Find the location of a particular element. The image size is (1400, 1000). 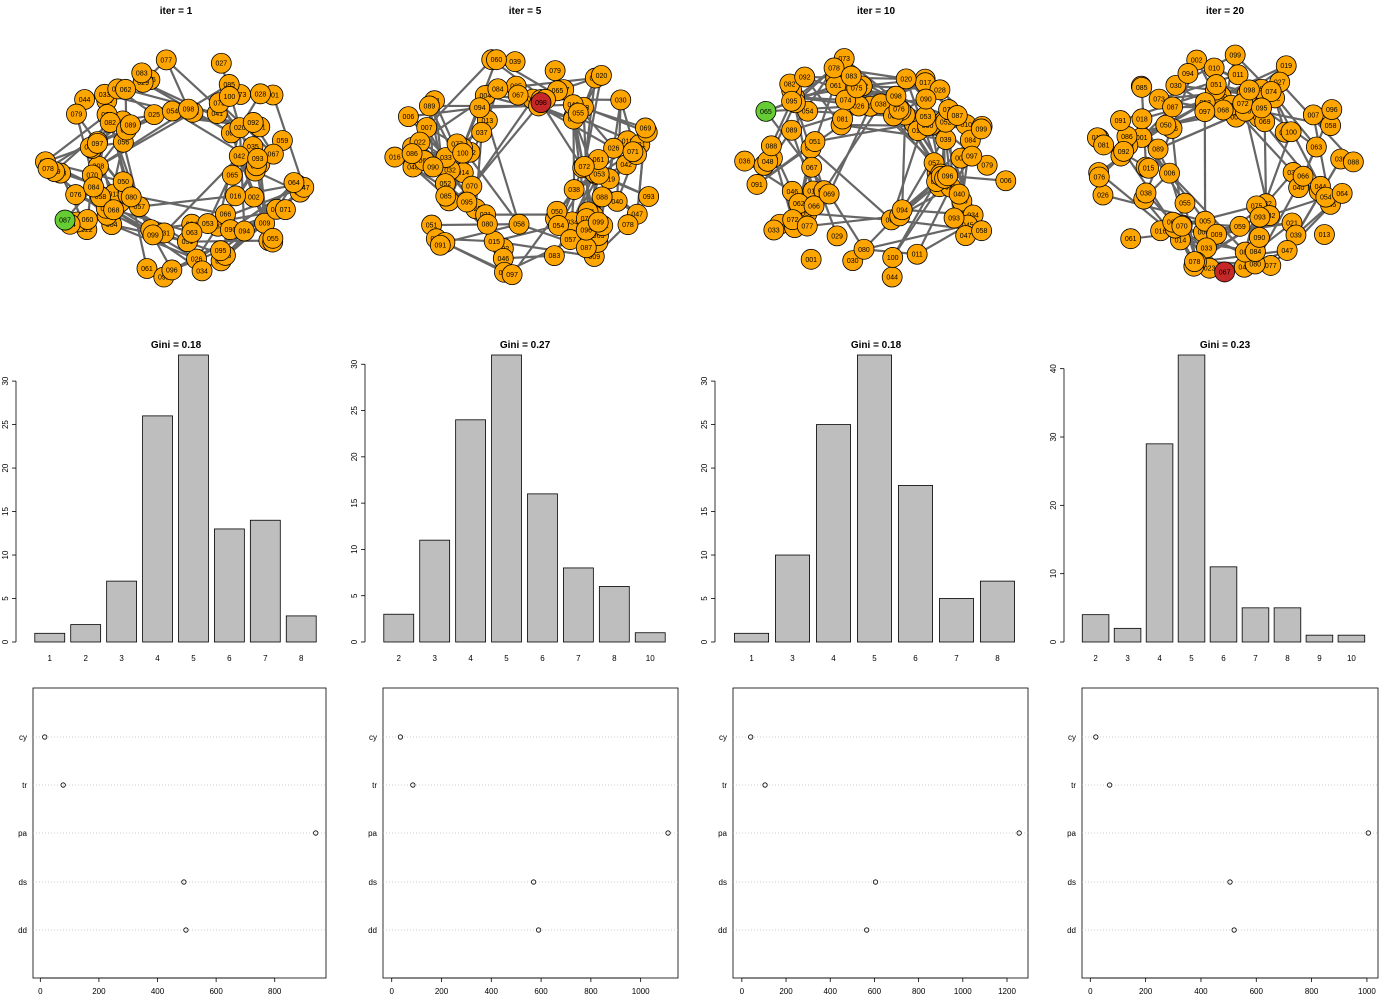

network-node: 016 is located at coordinates (235, 196).